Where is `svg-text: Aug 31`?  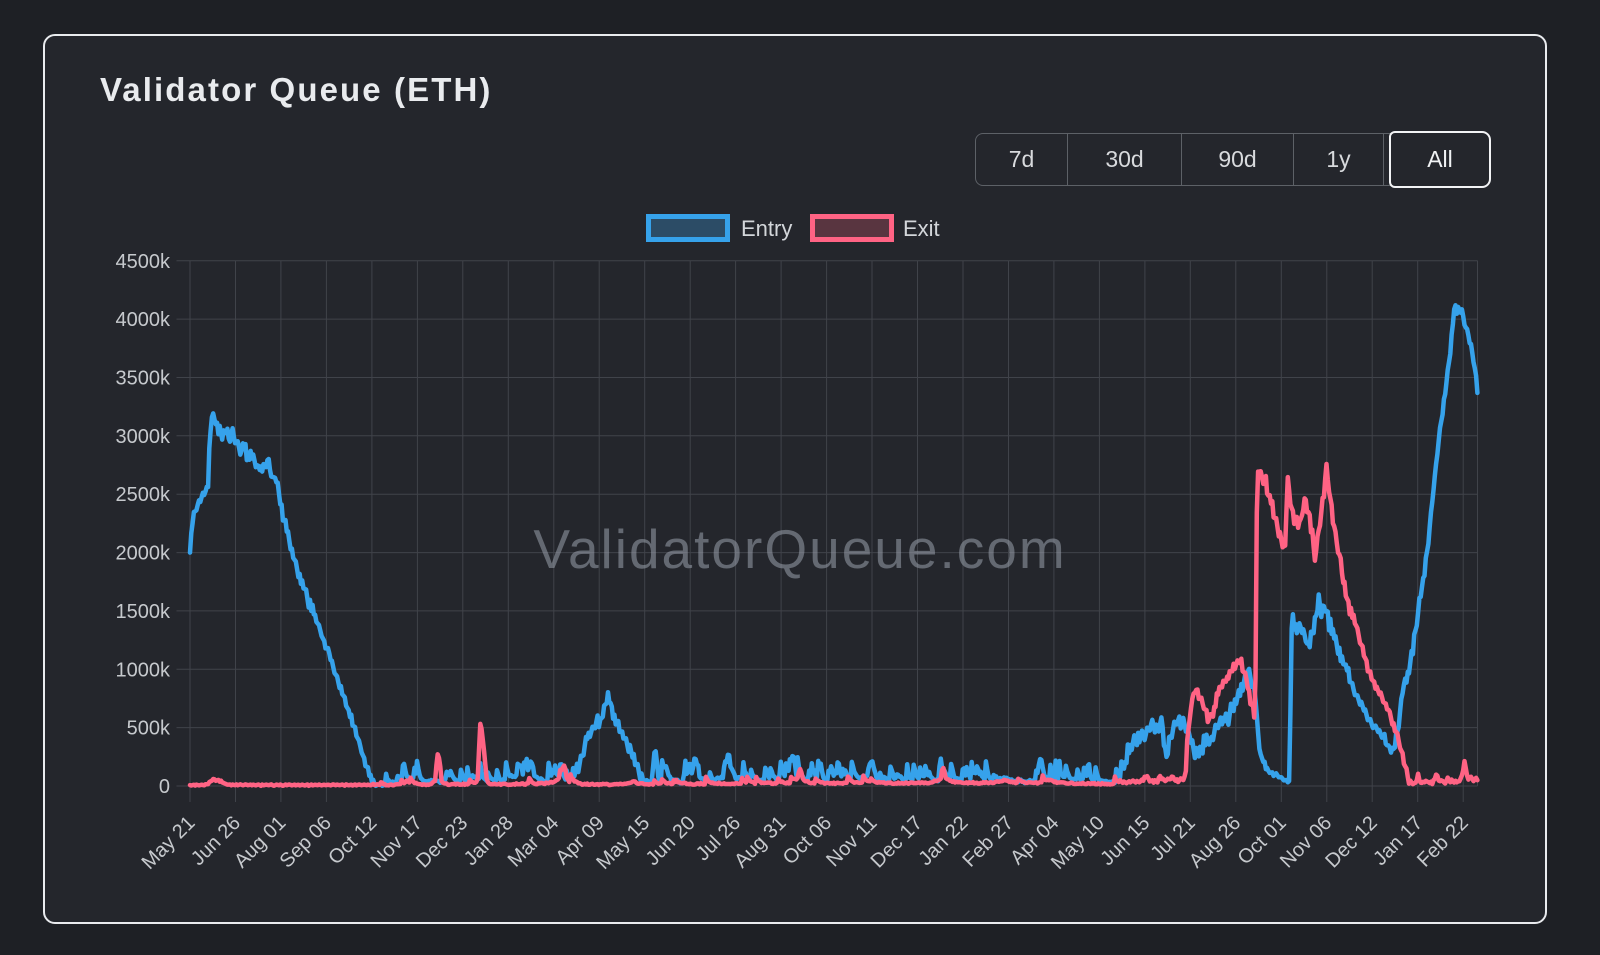 svg-text: Aug 31 is located at coordinates (760, 842).